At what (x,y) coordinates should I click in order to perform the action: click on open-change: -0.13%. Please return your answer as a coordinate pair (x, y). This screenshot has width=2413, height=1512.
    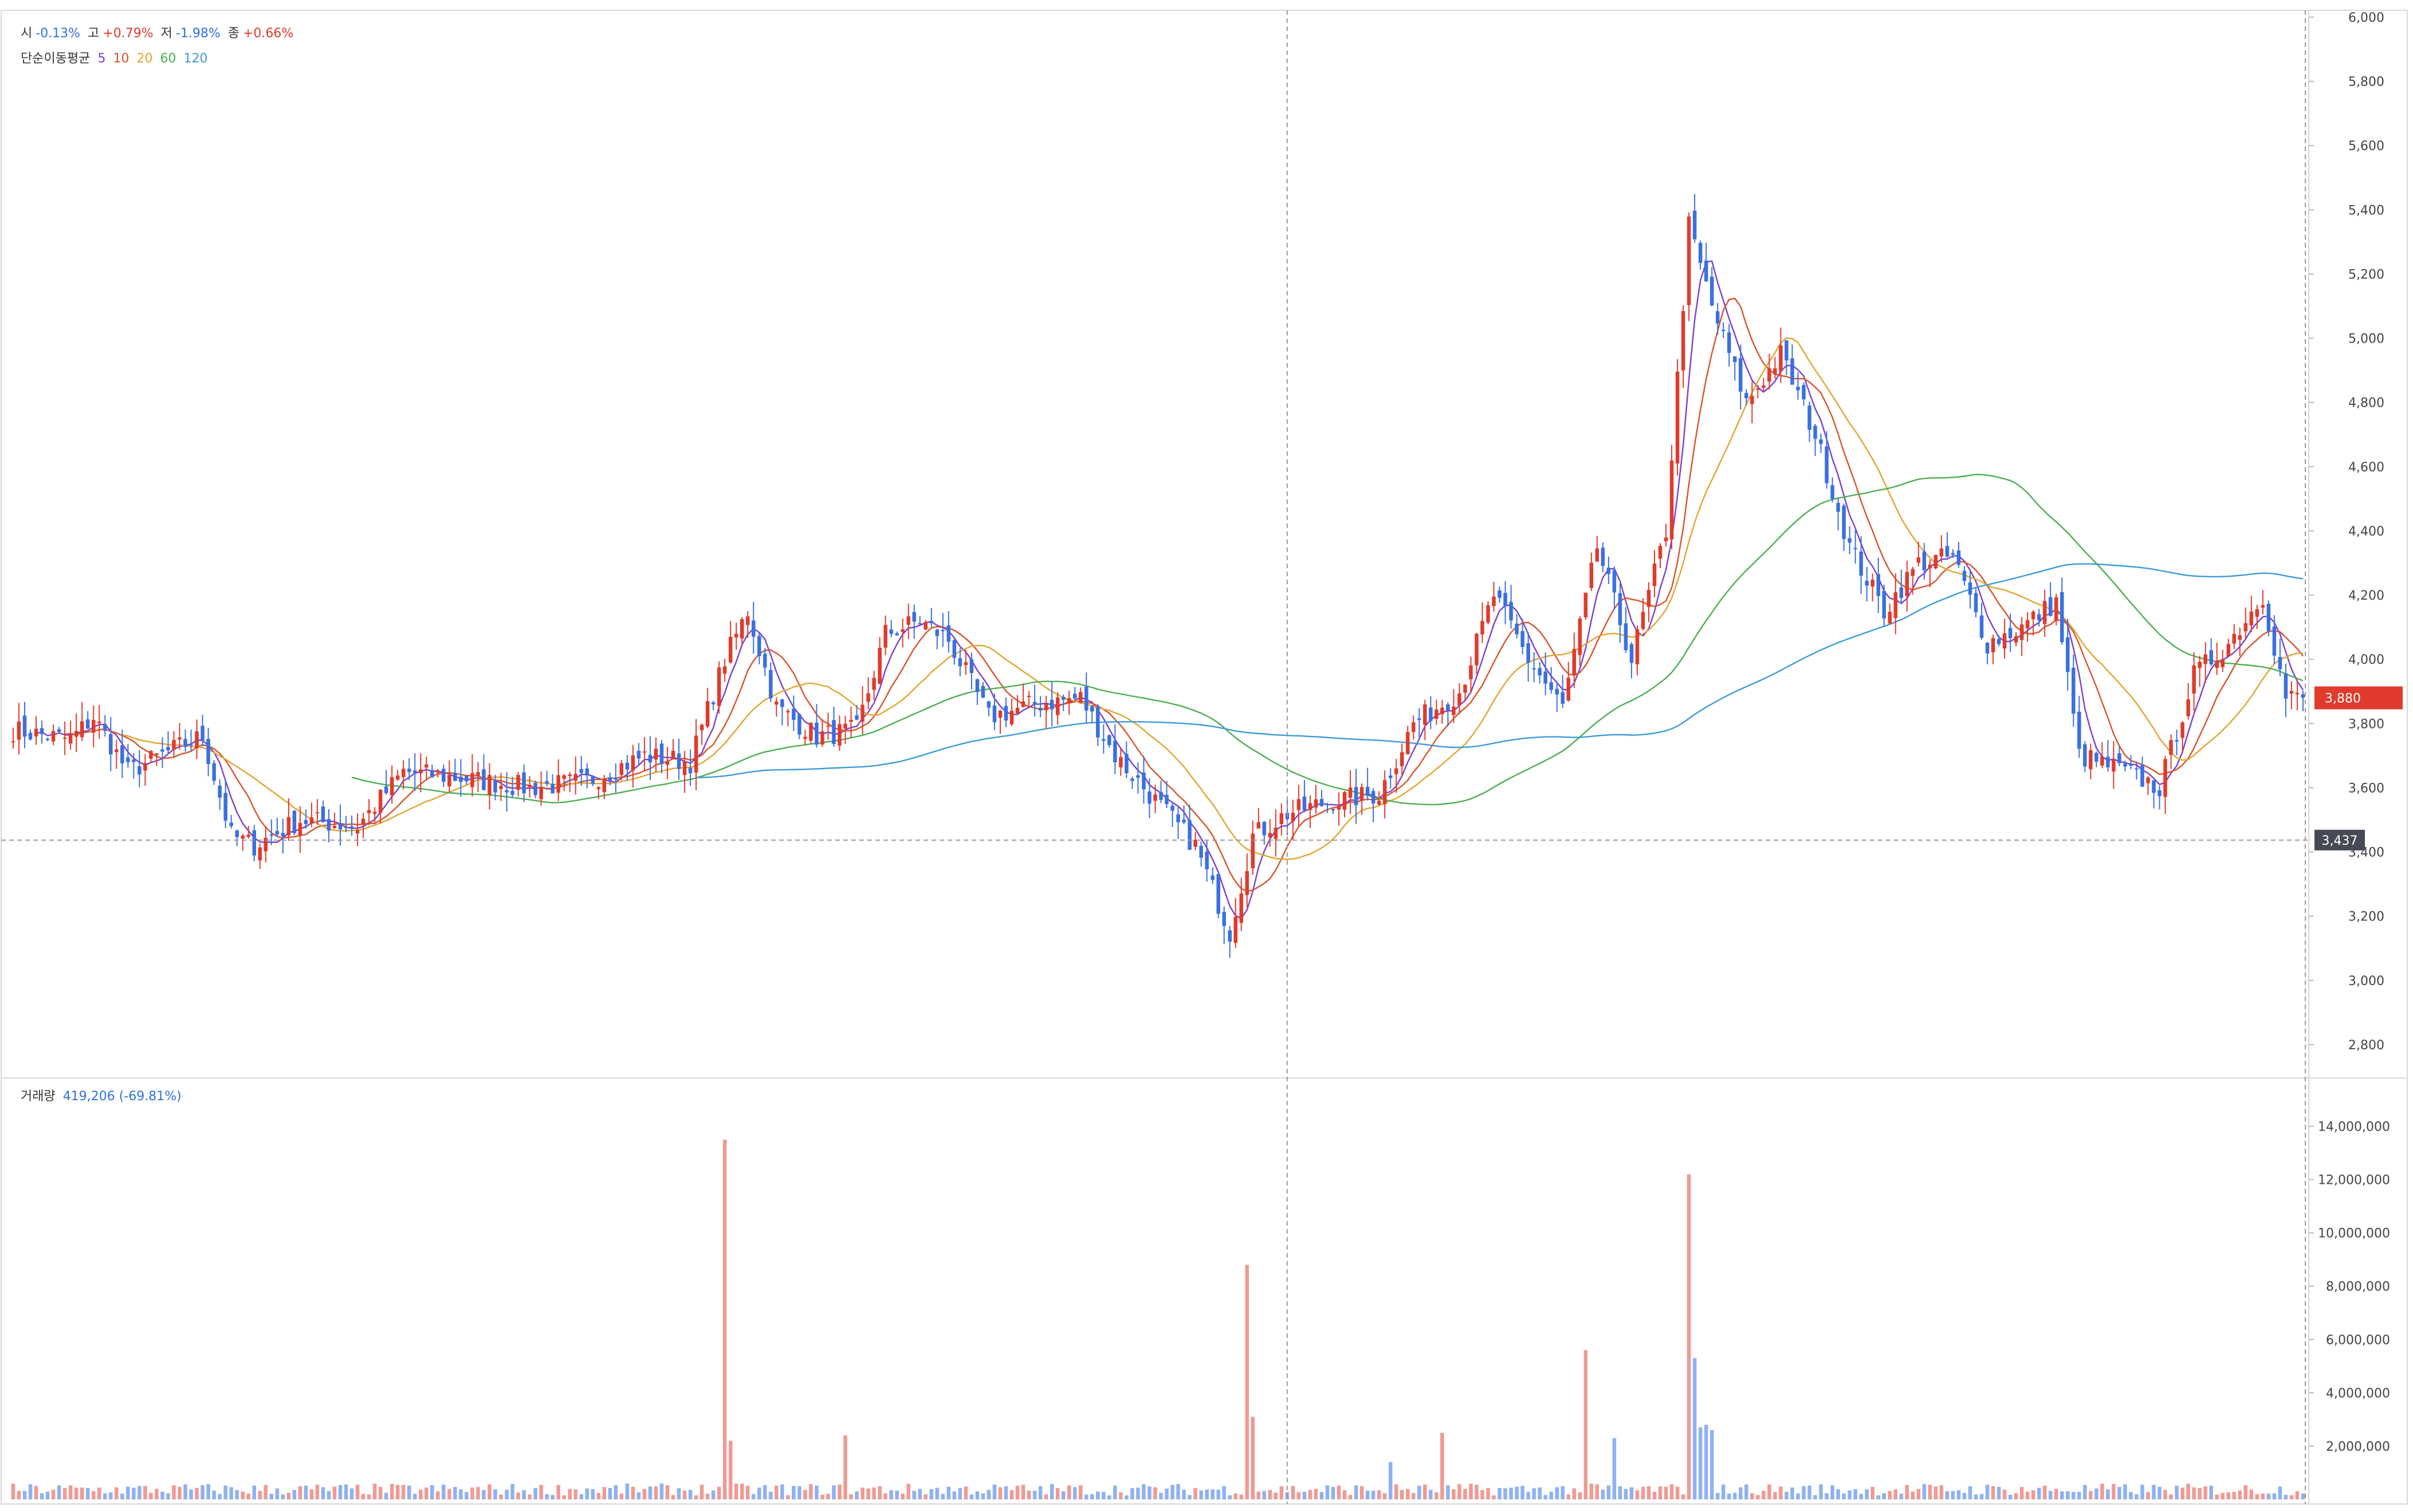
    Looking at the image, I should click on (59, 33).